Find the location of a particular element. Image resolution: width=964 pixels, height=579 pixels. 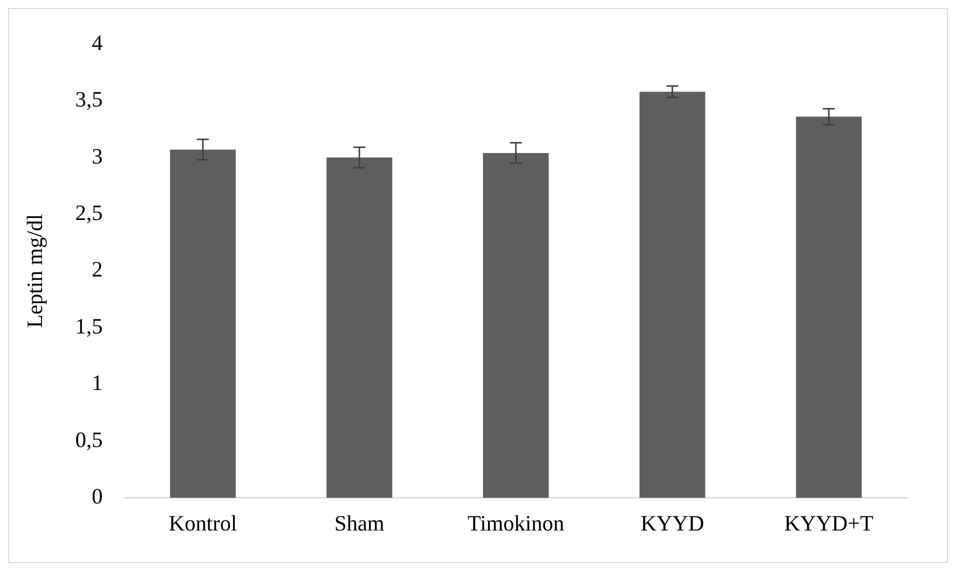

y-tick-label: 2,5 is located at coordinates (89, 212).